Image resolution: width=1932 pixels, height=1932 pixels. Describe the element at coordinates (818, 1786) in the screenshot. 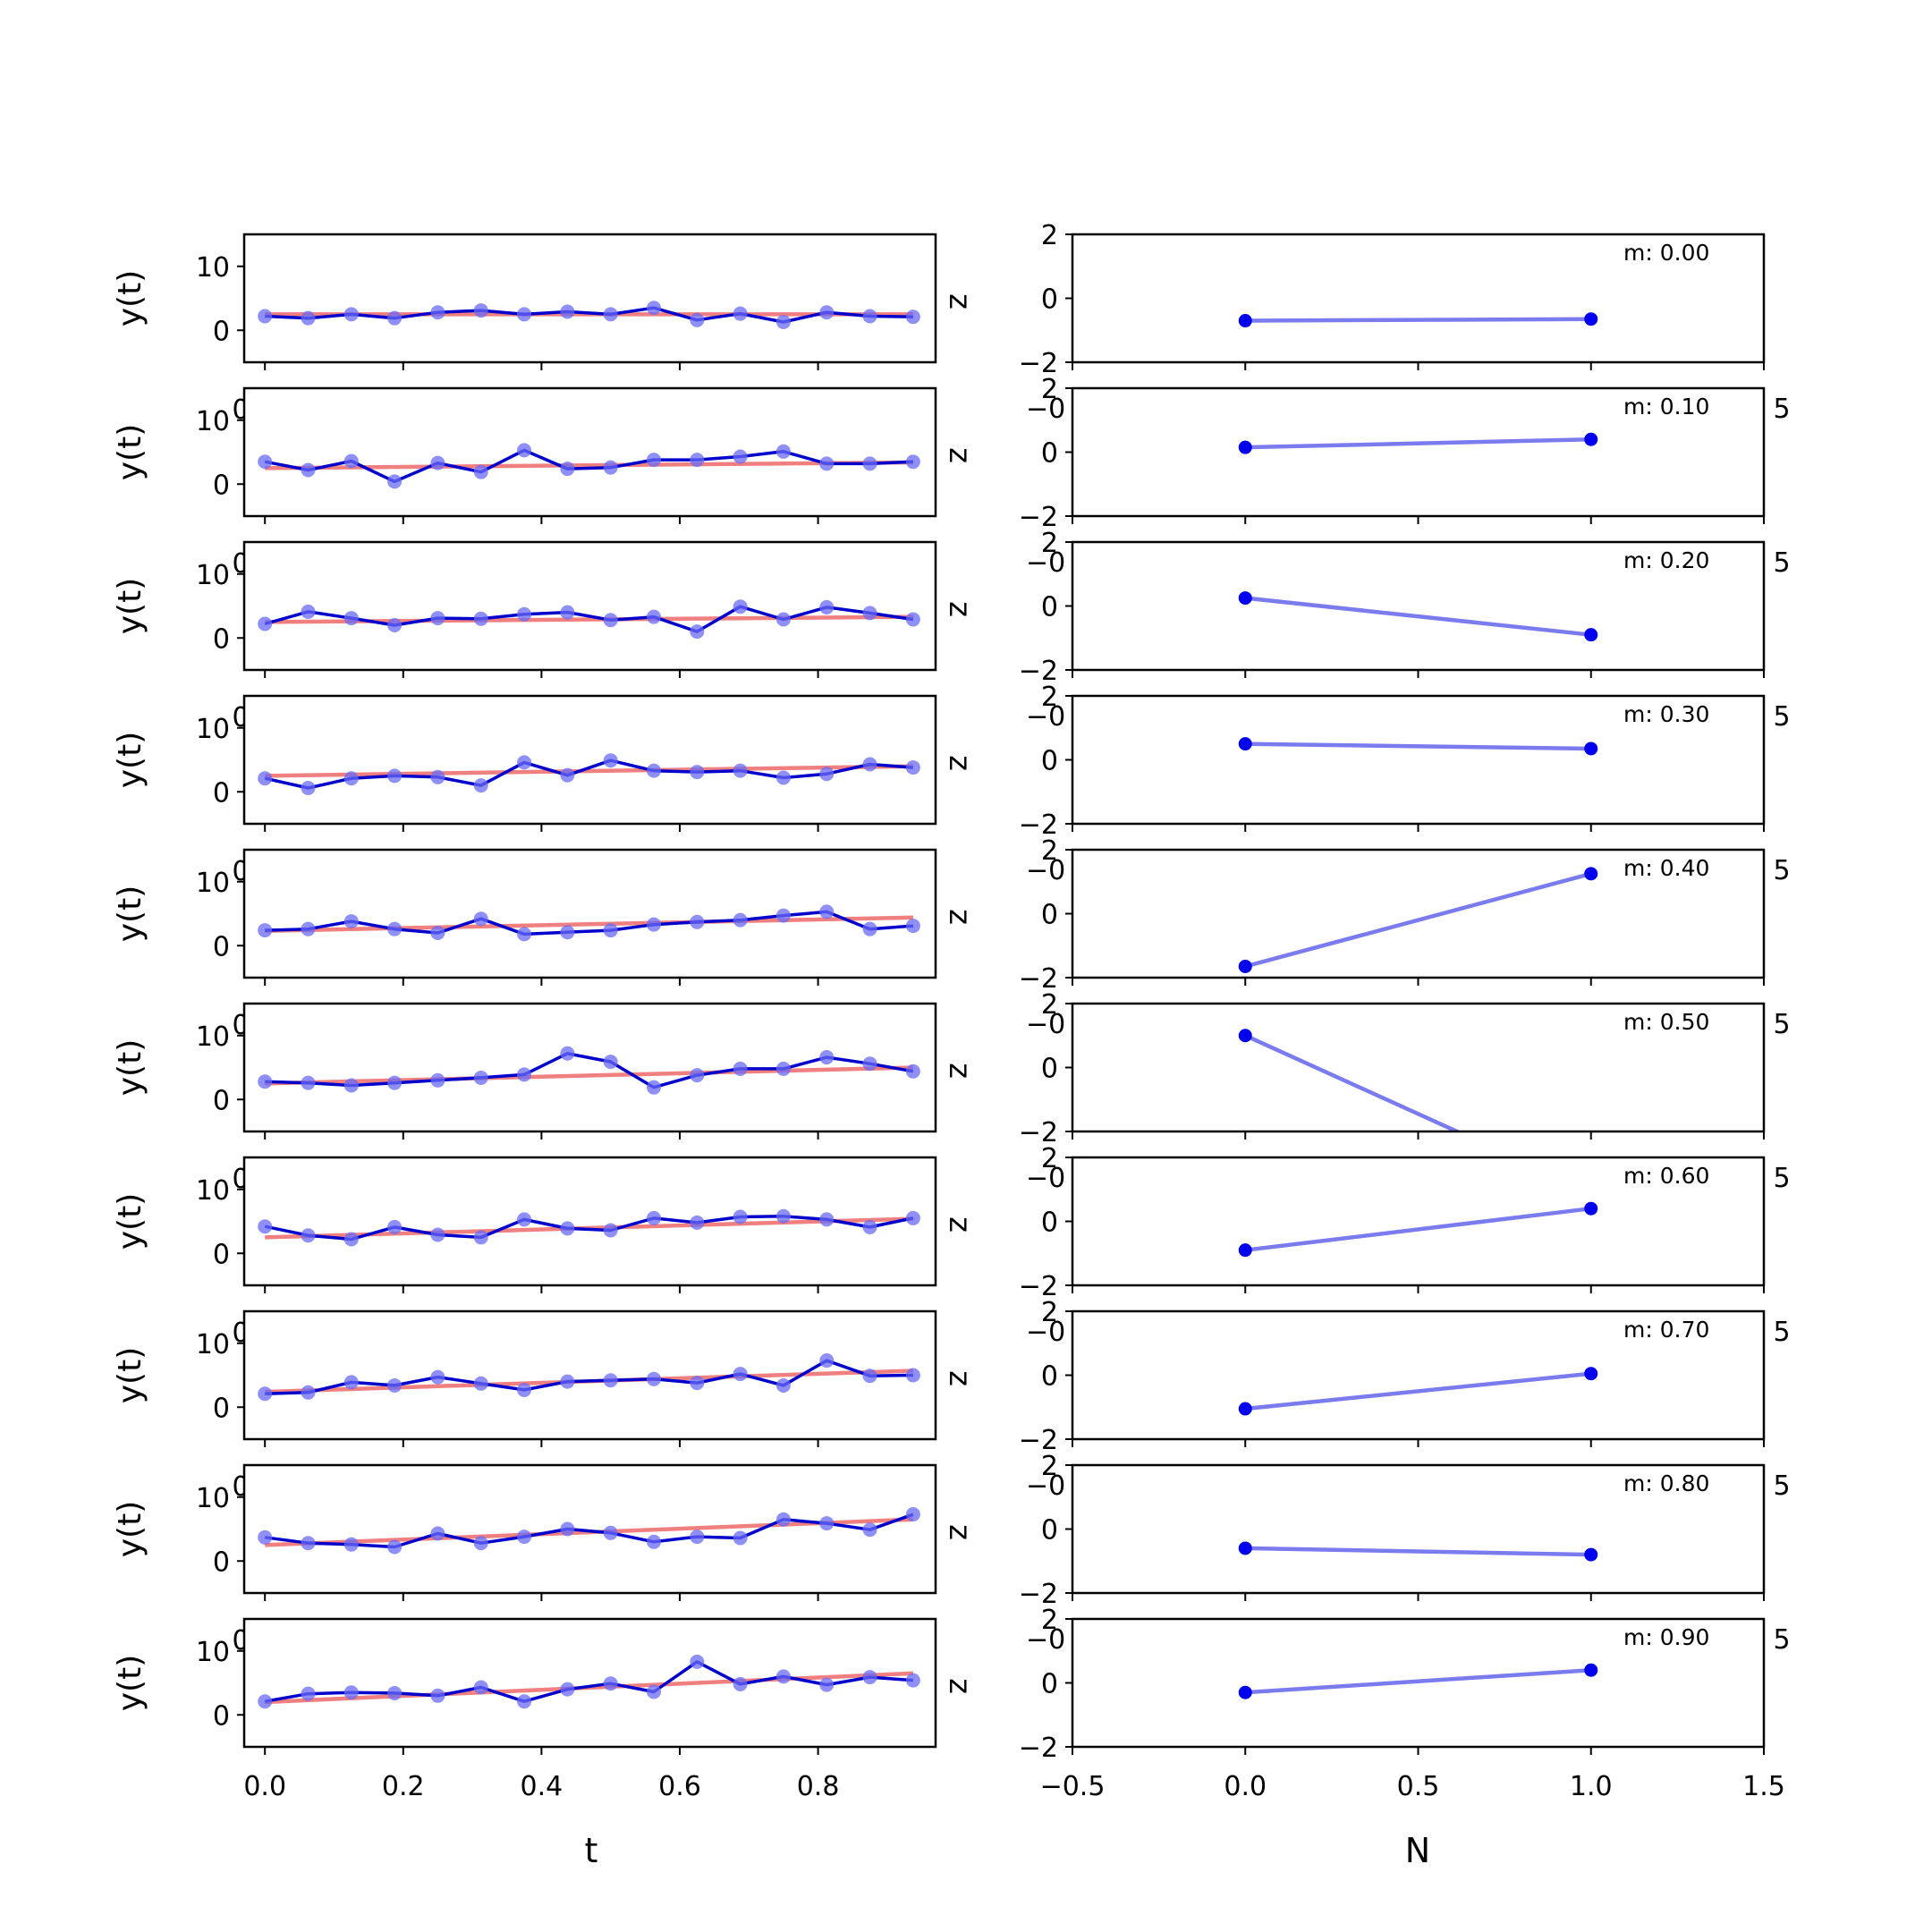

I see `left-xtick-label-4: 0.8` at that location.